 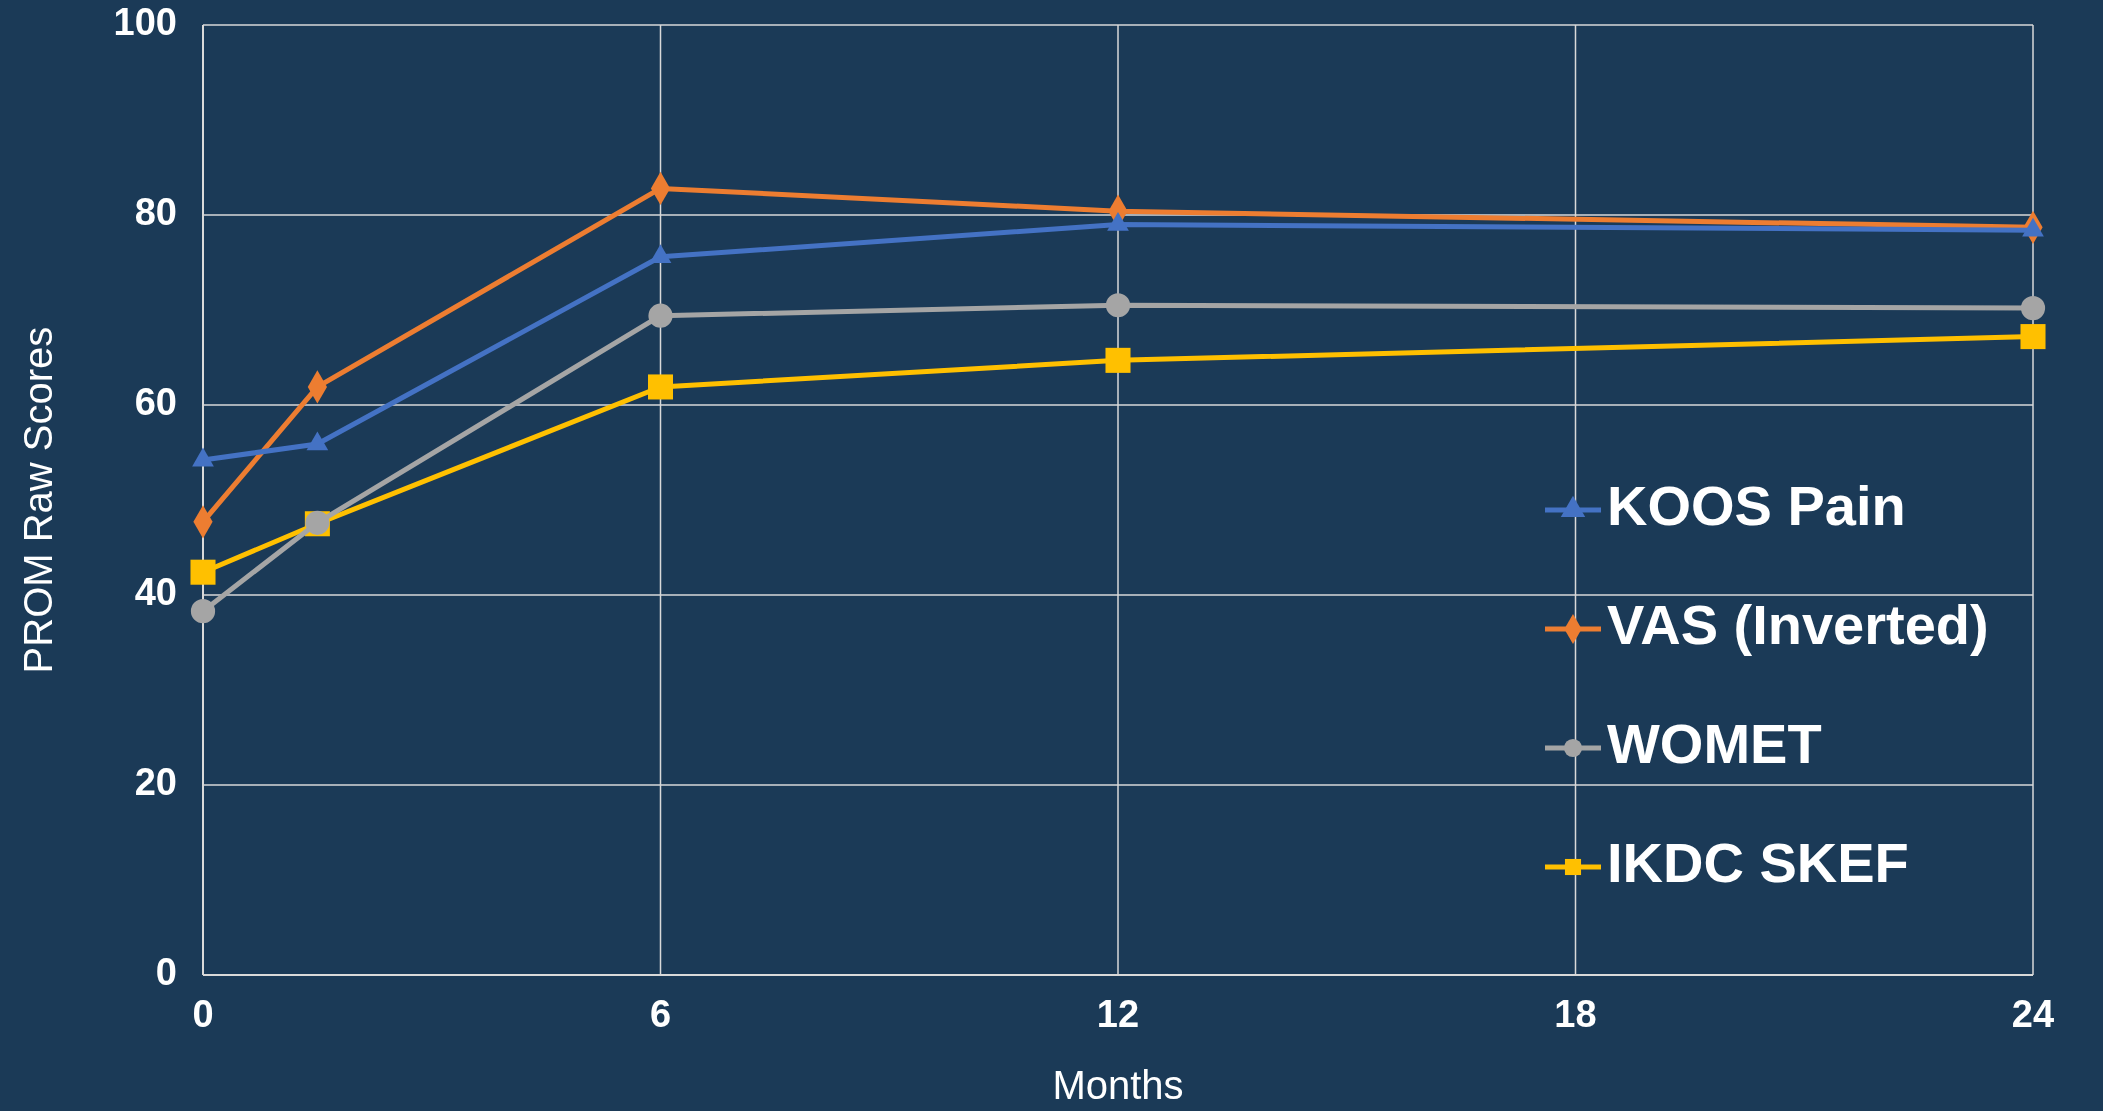 I want to click on legend-label: KOOS Pain, so click(x=1756, y=505).